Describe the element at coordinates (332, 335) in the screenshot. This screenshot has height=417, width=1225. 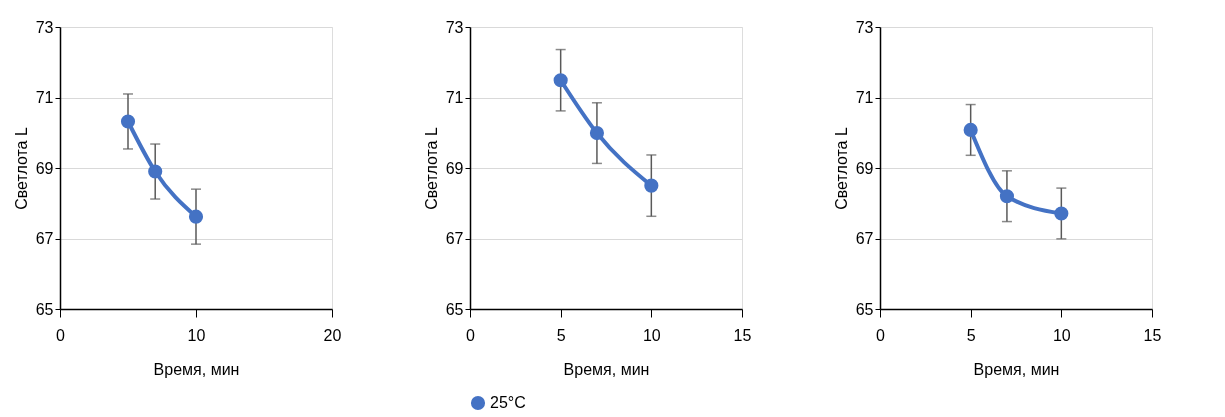
I see `x-tick-label: 20` at that location.